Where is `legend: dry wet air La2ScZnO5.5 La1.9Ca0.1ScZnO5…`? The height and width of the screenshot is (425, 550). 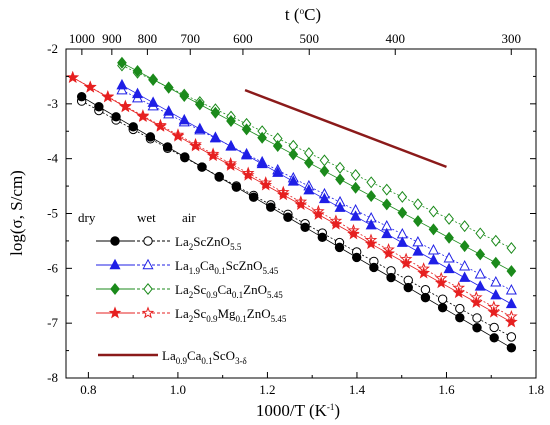 legend: dry wet air La2ScZnO5.5 La1.9Ca0.1ScZnO5… is located at coordinates (182, 288).